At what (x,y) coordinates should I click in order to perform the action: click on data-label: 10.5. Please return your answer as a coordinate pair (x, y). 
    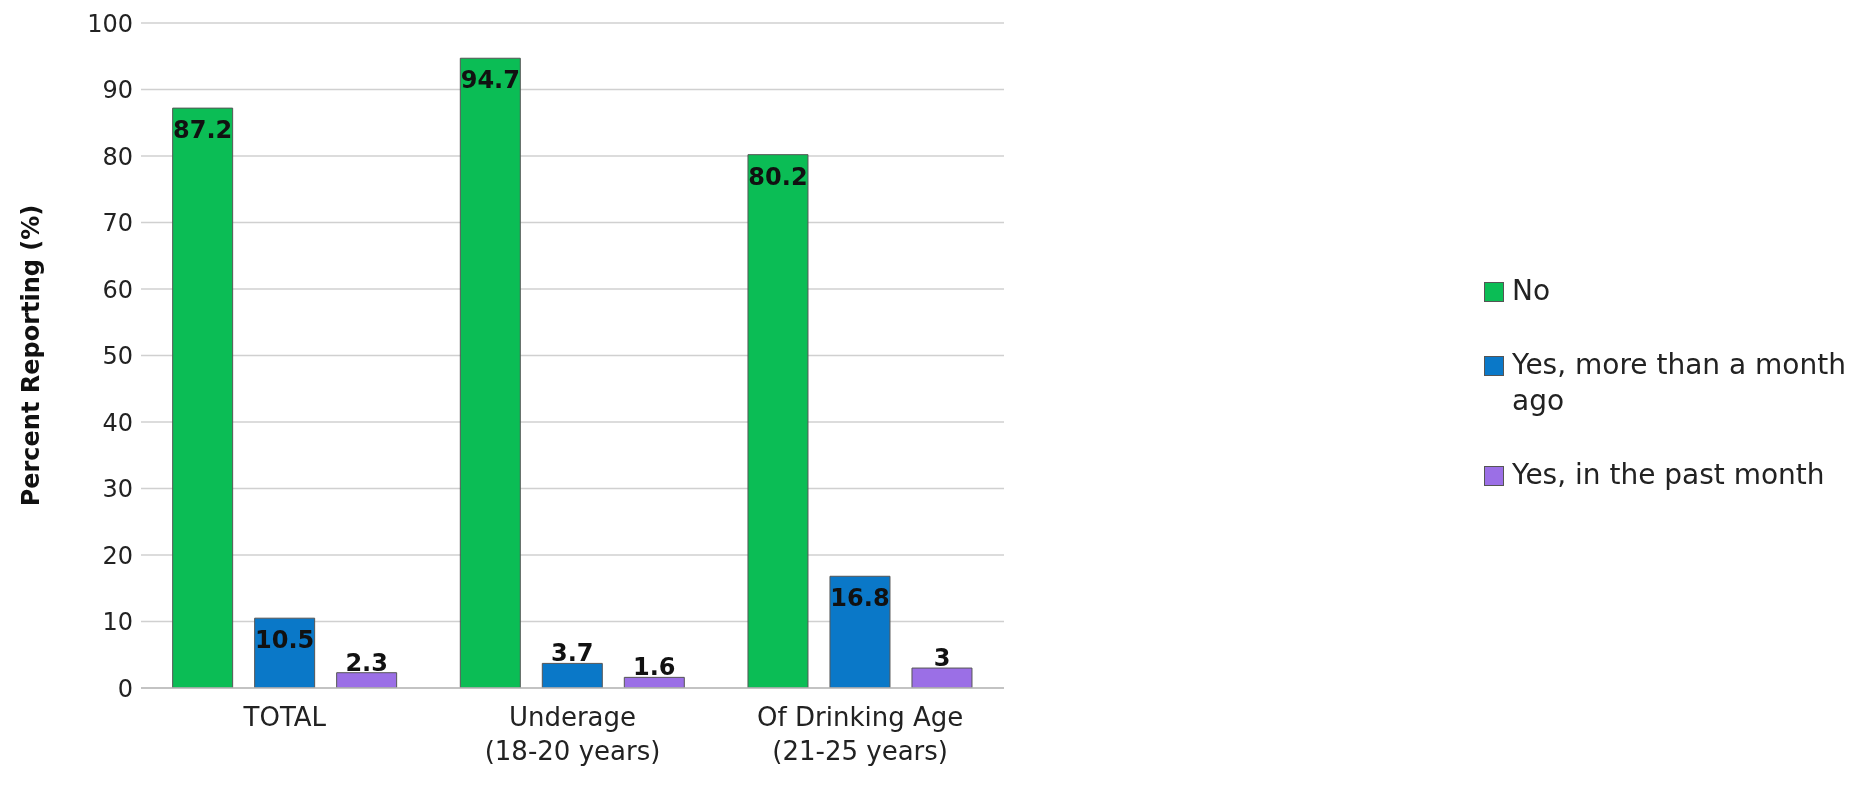
    Looking at the image, I should click on (285, 640).